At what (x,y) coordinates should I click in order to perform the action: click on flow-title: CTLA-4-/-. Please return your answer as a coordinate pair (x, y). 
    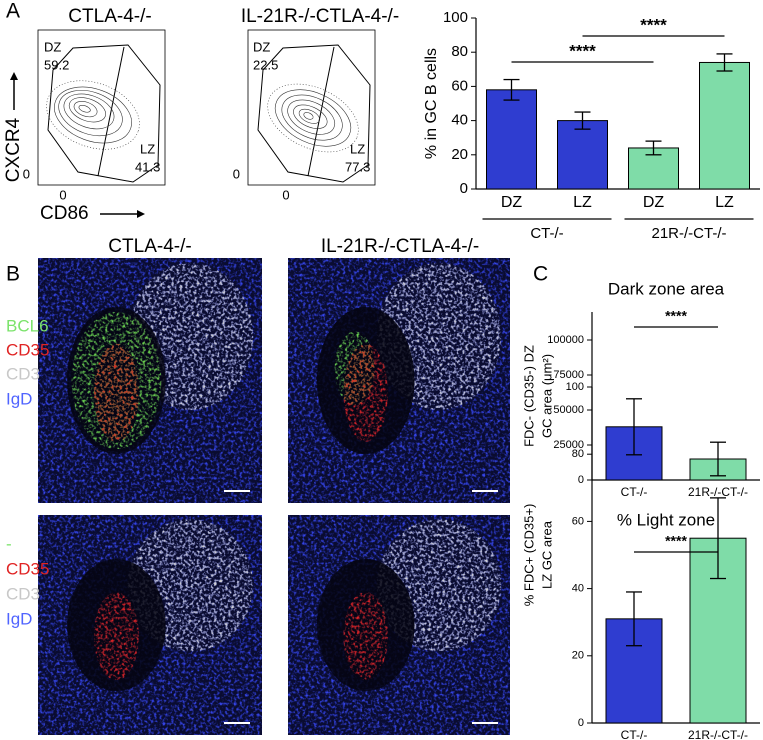
    Looking at the image, I should click on (109, 16).